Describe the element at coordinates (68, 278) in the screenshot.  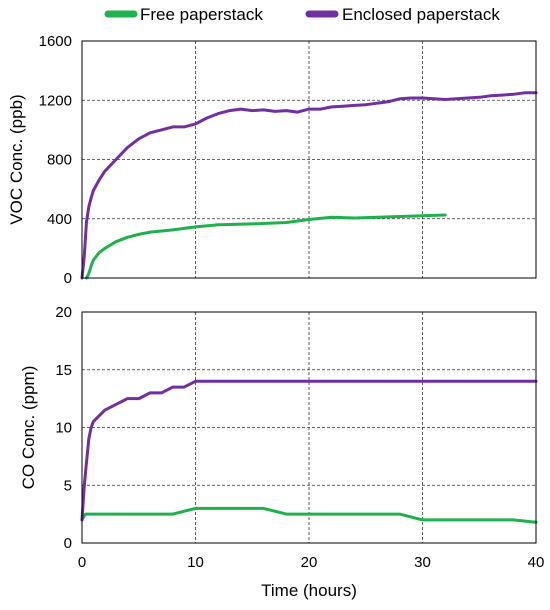
I see `voc-y-tick-label: 0` at that location.